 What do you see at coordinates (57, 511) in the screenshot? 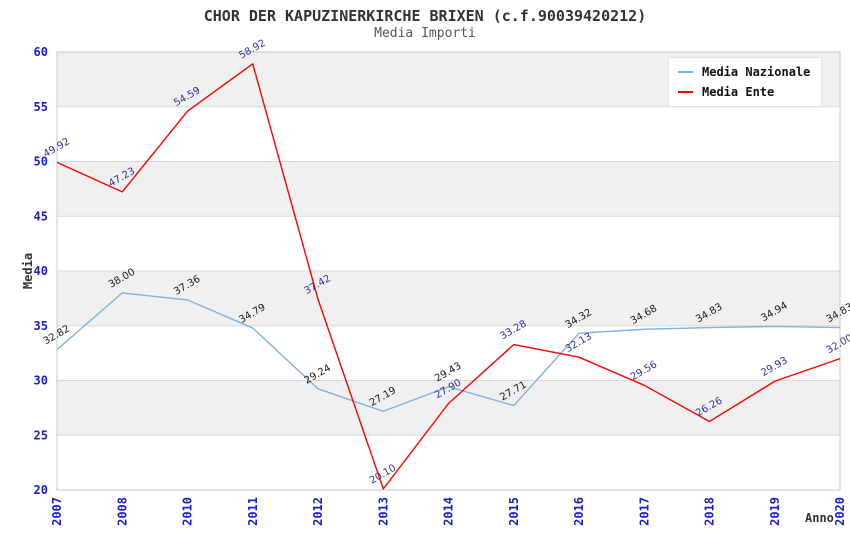
I see `x-tick-label: 2007` at bounding box center [57, 511].